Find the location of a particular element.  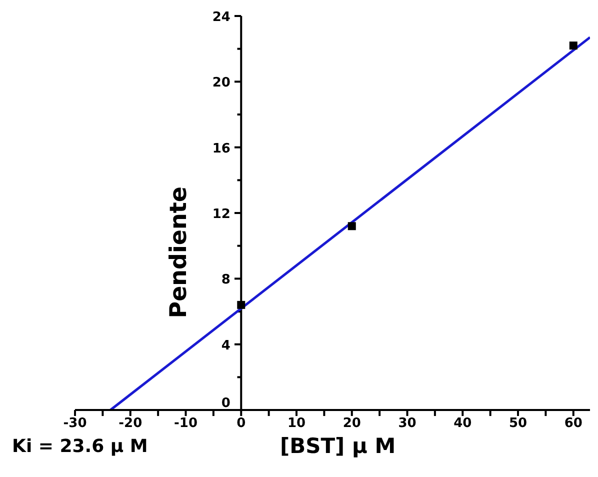

y-tick-label: 4 is located at coordinates (225, 346).